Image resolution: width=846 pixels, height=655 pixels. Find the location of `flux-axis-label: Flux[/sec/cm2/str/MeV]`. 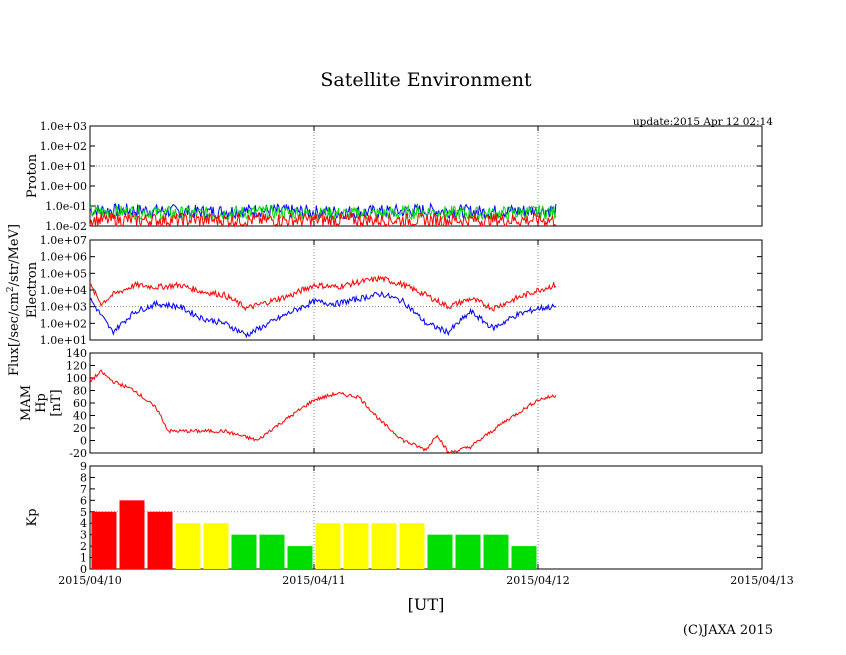

flux-axis-label: Flux[/sec/cm2/str/MeV] is located at coordinates (14, 300).